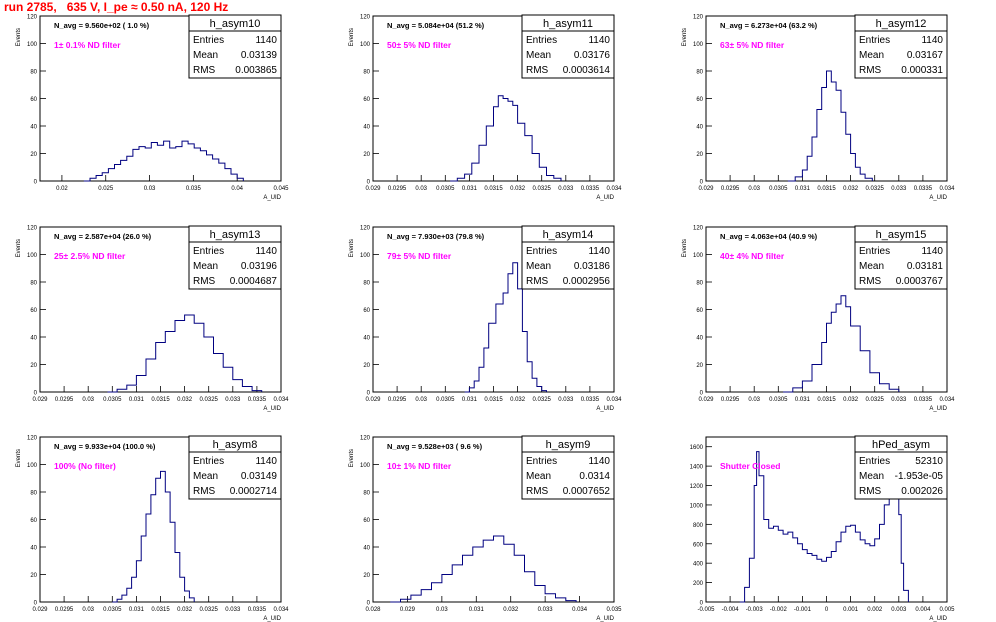 The height and width of the screenshot is (622, 996). I want to click on navg-label: N_avg = 9.560e+02 ( 1.0 %), so click(102, 25).